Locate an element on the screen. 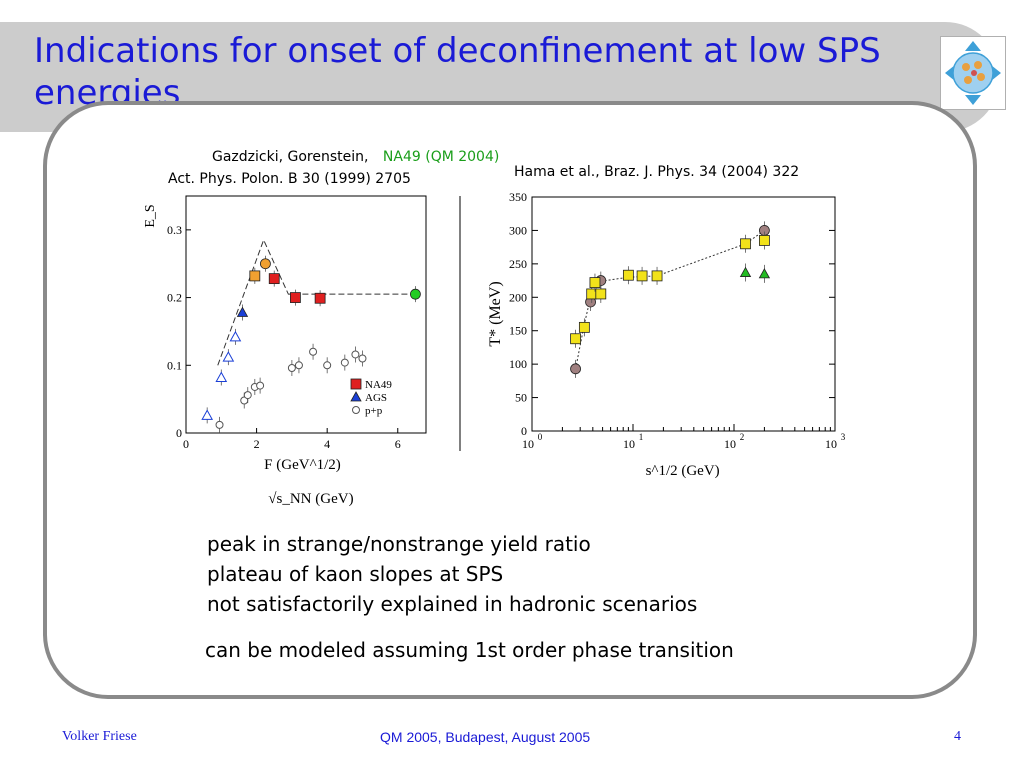 The image size is (1024, 768). legend-label: p+p is located at coordinates (374, 411).